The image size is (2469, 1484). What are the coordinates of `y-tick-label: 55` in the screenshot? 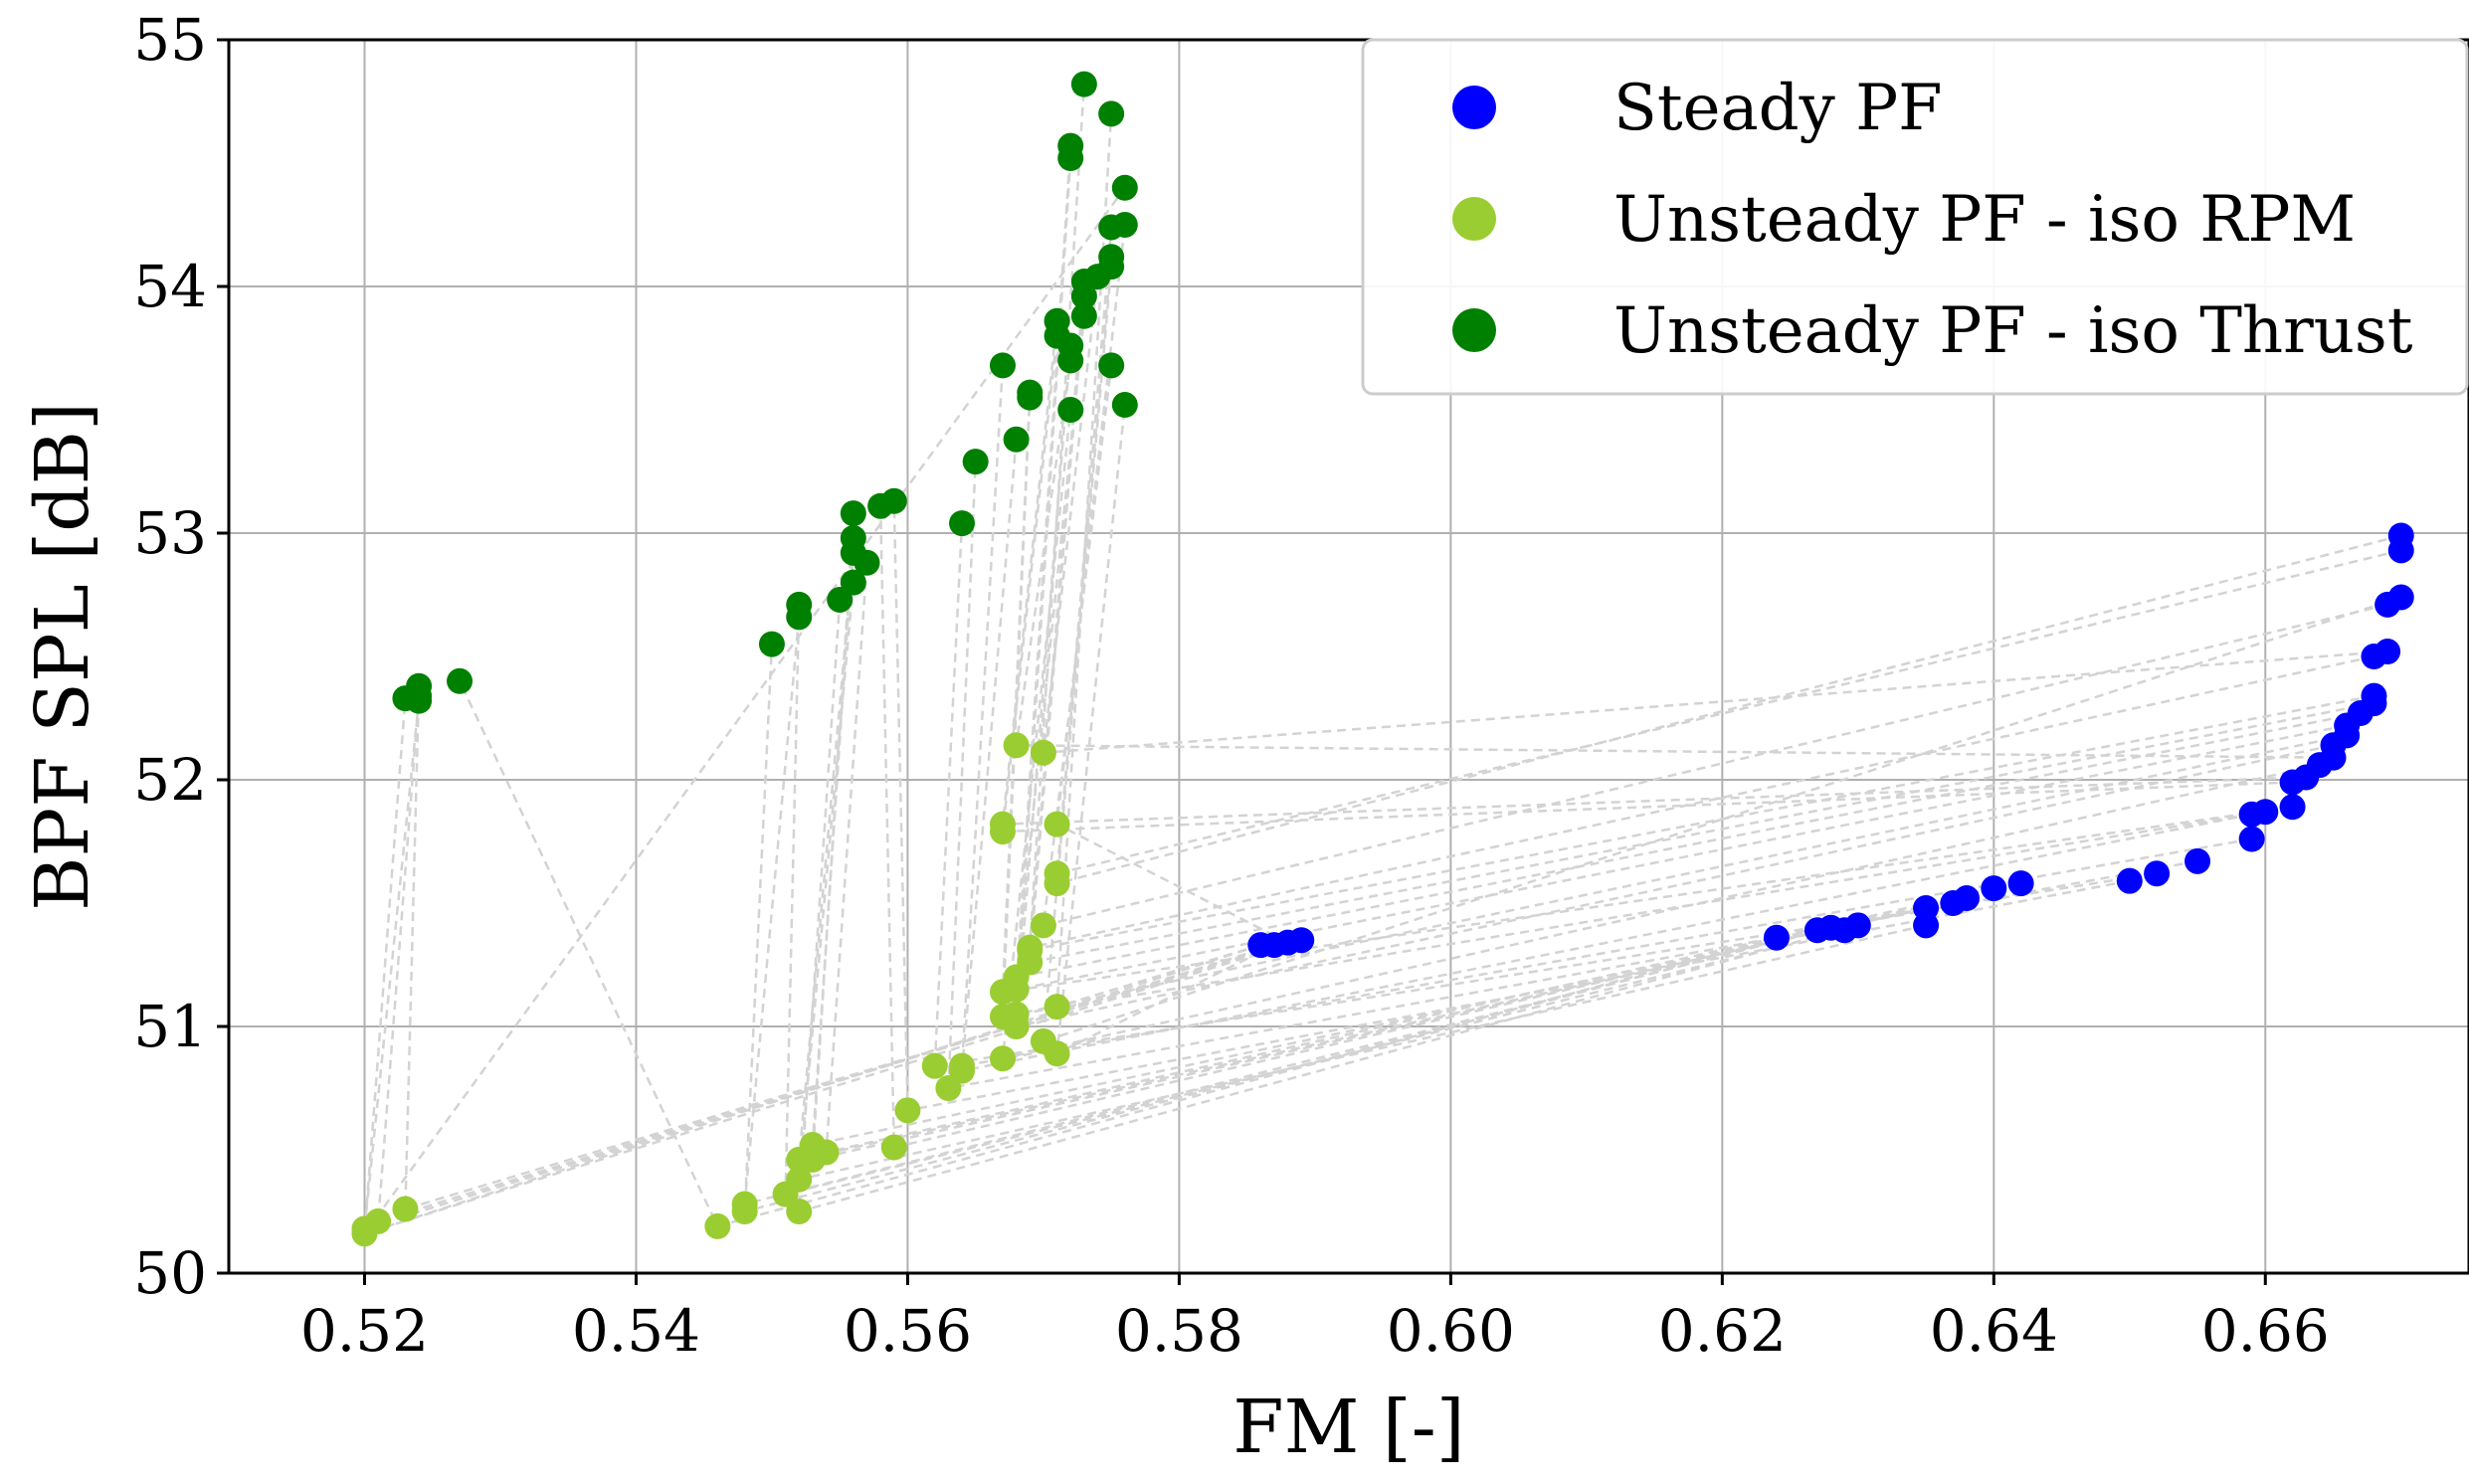 It's located at (170, 40).